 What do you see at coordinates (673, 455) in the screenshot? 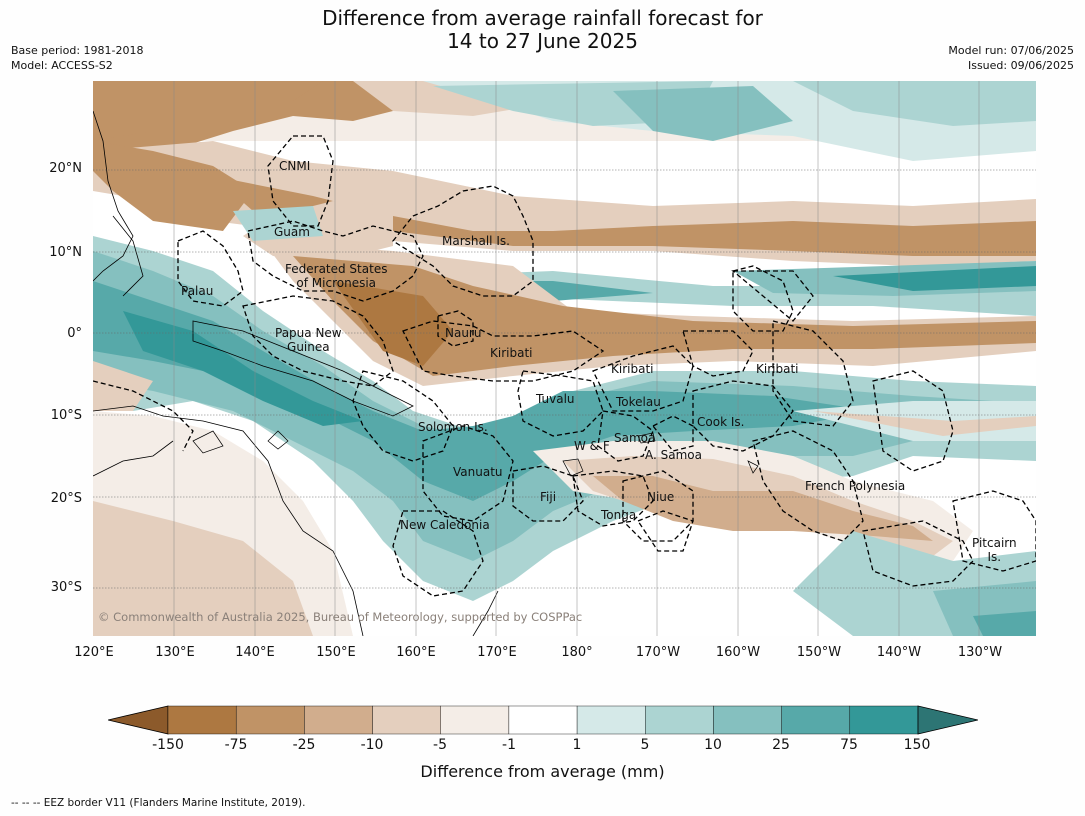
I see `label-american-samoa: A. Samoa` at bounding box center [673, 455].